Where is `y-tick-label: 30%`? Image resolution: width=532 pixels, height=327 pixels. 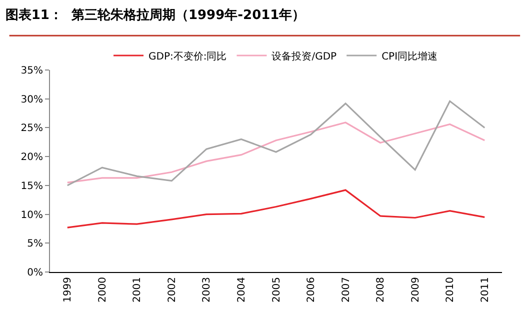 y-tick-label: 30% is located at coordinates (31, 100).